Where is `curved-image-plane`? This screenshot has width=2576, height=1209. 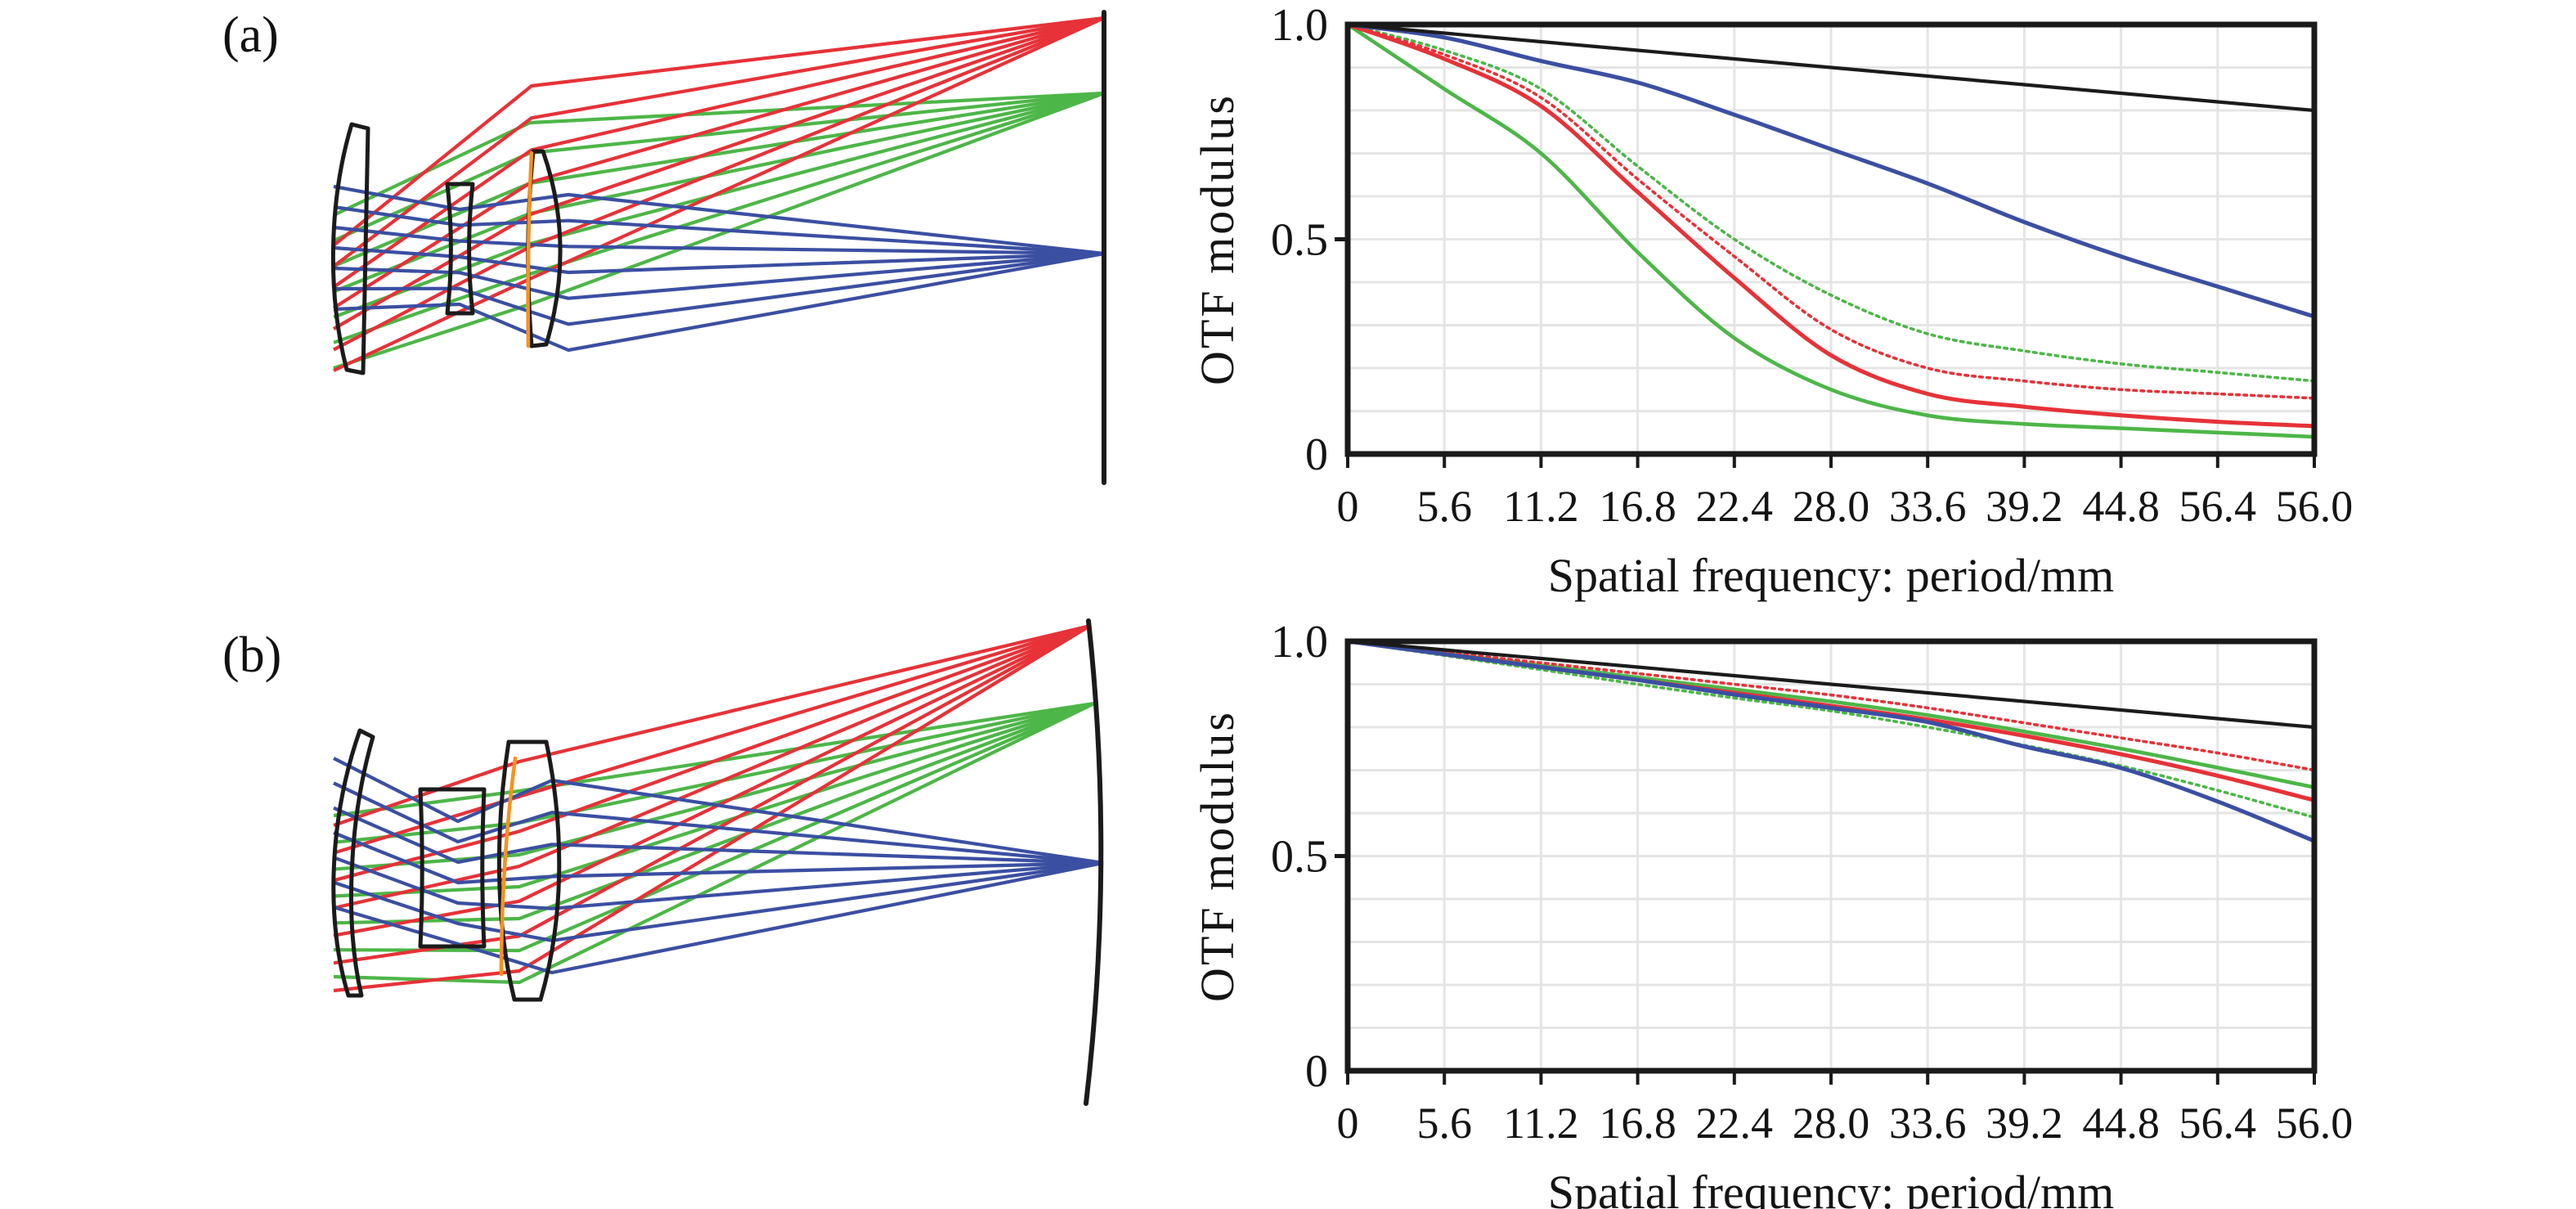 curved-image-plane is located at coordinates (1094, 862).